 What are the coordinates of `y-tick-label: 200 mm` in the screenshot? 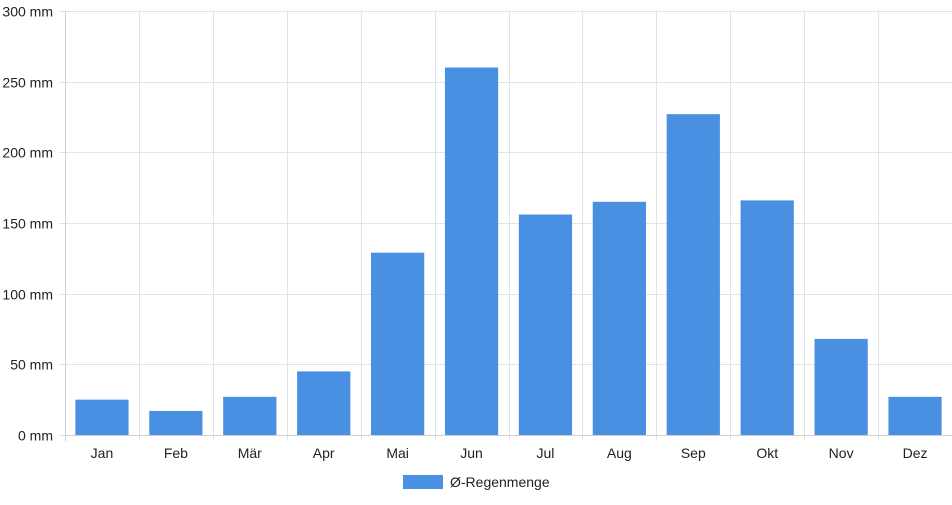 It's located at (27, 153).